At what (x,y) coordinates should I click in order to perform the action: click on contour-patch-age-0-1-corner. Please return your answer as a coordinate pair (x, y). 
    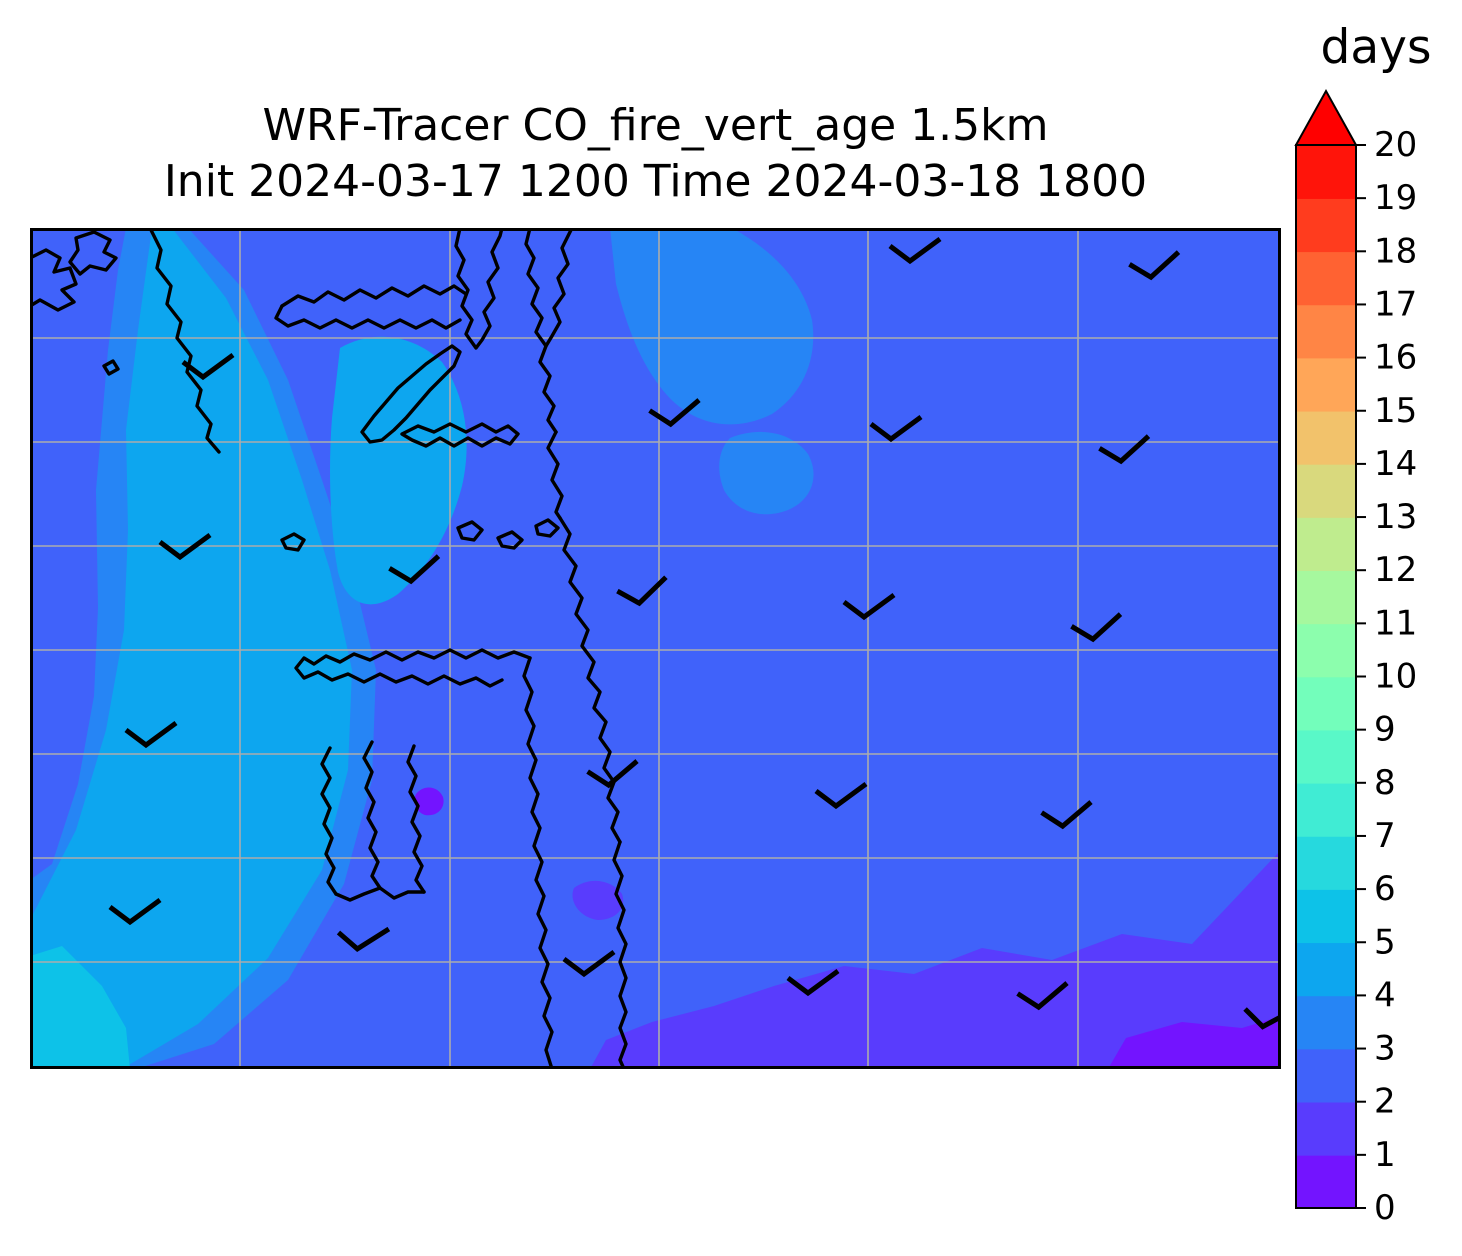
    Looking at the image, I should click on (1194, 1042).